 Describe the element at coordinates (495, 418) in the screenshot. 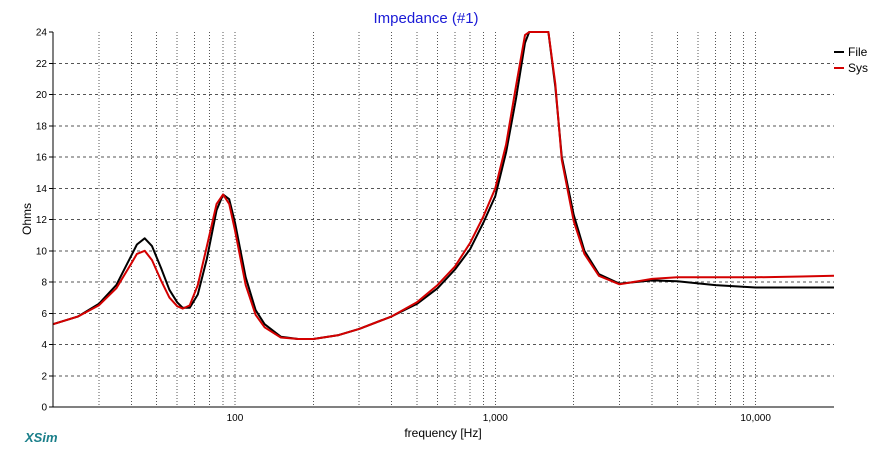

I see `x-tick-label: 1,000` at that location.